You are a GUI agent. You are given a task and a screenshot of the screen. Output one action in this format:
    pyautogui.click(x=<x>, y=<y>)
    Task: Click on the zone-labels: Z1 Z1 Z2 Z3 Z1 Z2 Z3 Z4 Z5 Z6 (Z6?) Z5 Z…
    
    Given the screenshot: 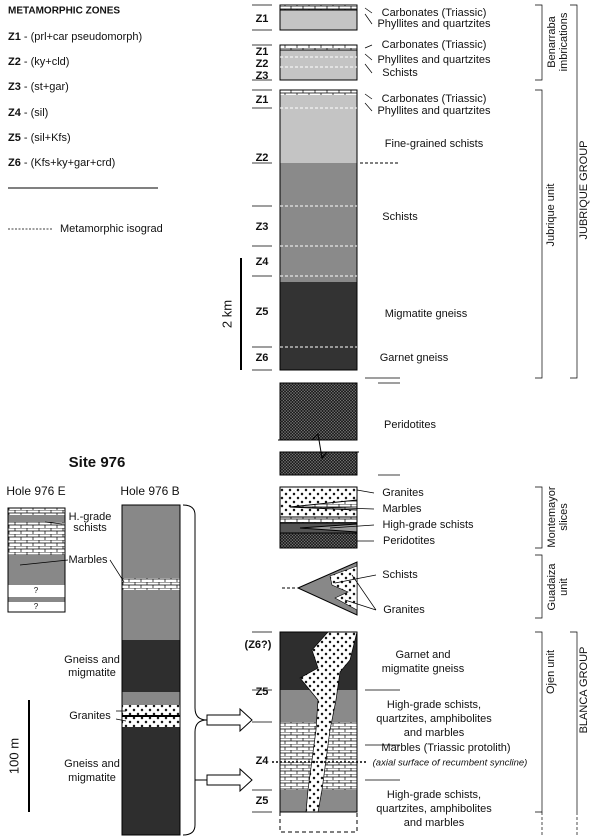 What is the action you would take?
    pyautogui.click(x=258, y=410)
    